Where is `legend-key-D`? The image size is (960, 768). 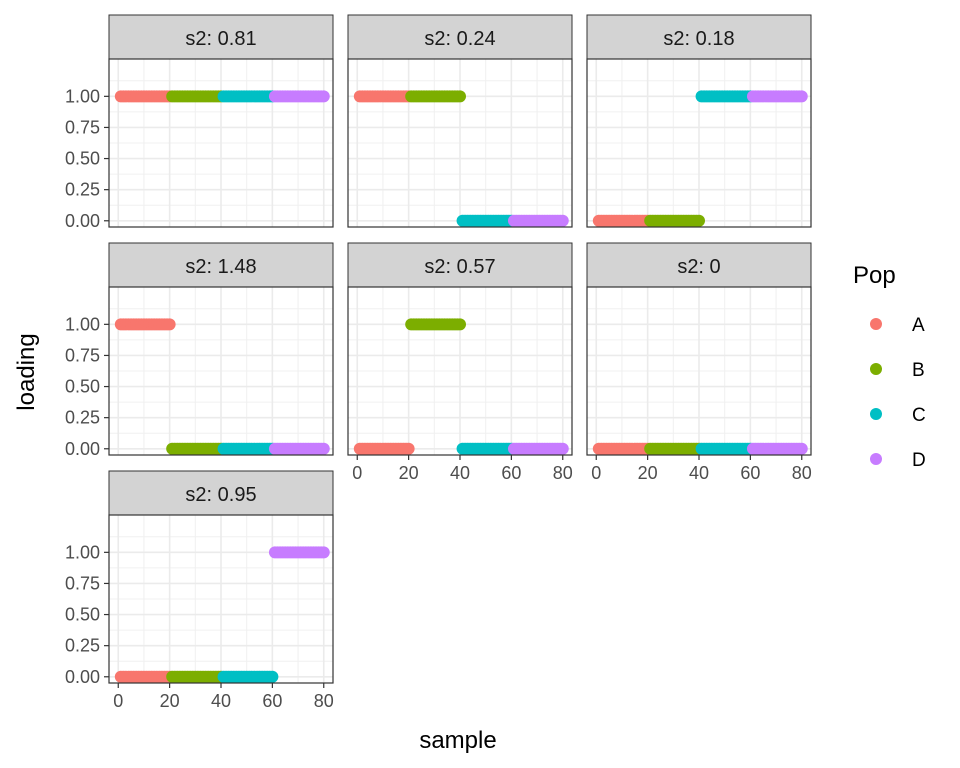 legend-key-D is located at coordinates (876, 459).